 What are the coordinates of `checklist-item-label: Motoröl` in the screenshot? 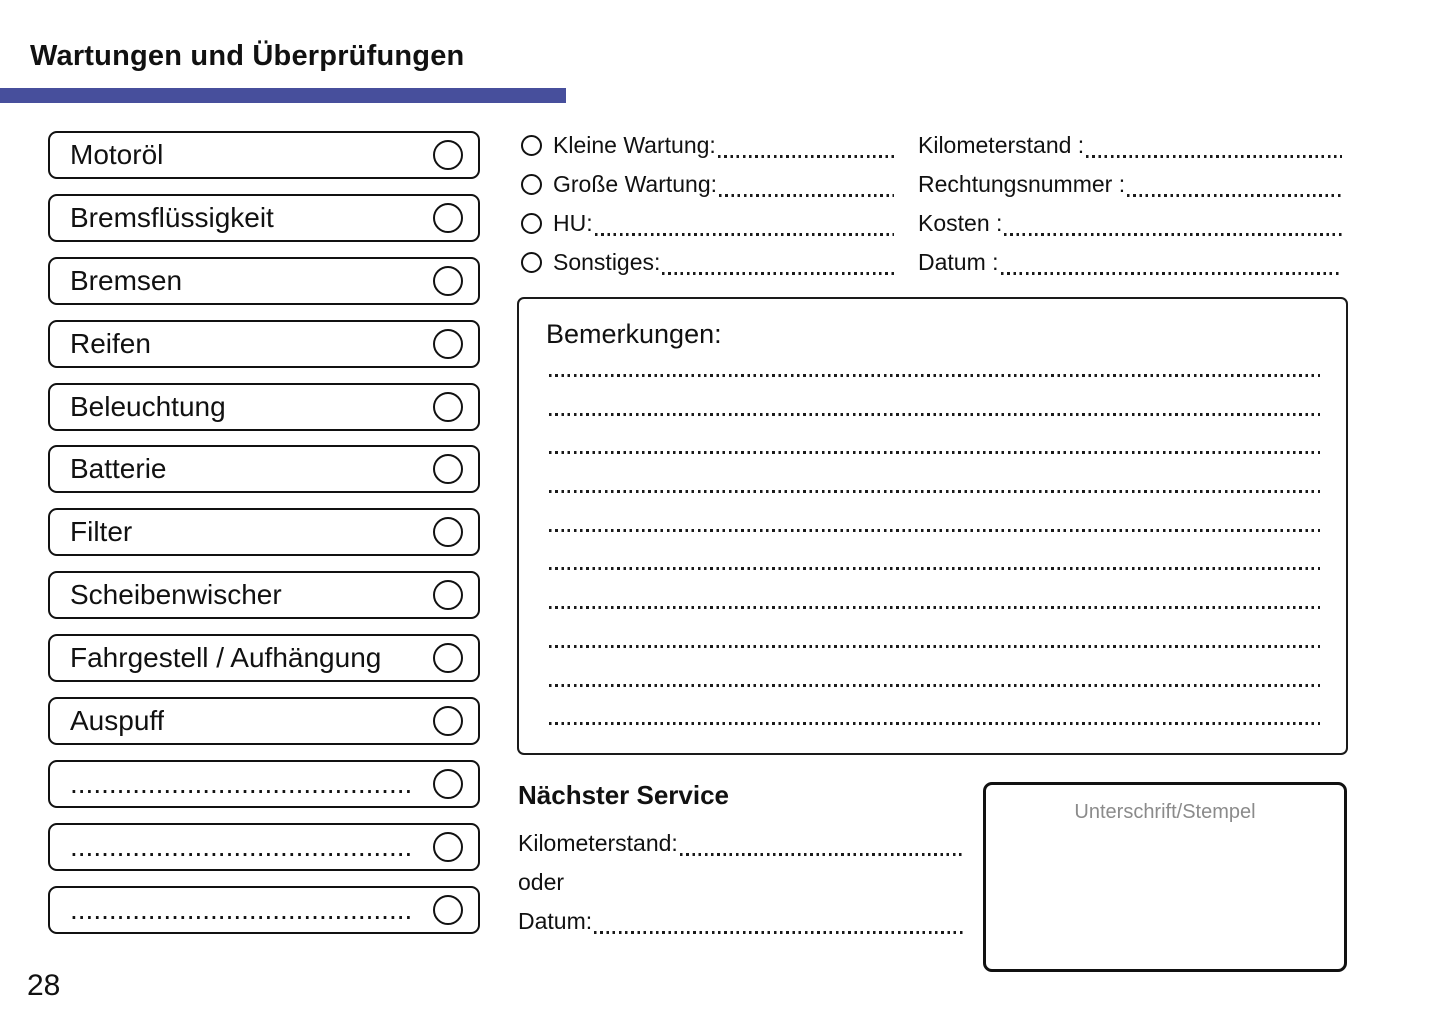 It's located at (117, 154).